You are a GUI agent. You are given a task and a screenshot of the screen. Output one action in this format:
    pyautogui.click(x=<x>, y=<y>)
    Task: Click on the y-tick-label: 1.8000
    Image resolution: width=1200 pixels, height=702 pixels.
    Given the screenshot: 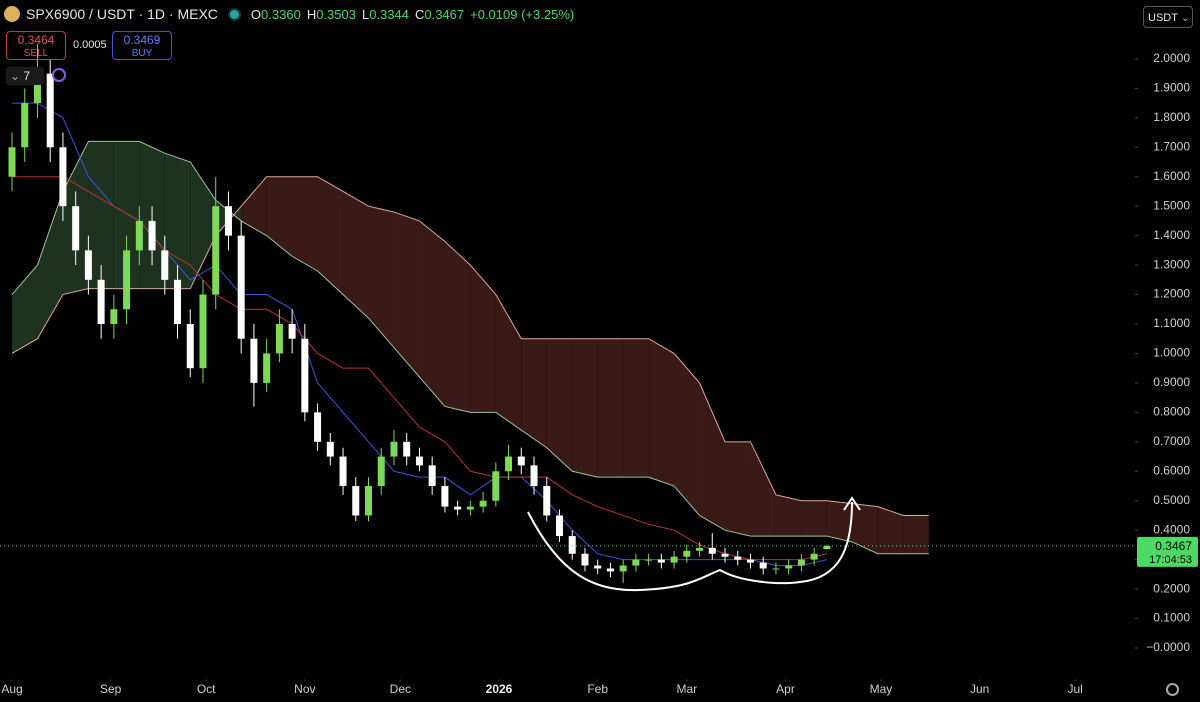 What is the action you would take?
    pyautogui.click(x=1171, y=117)
    